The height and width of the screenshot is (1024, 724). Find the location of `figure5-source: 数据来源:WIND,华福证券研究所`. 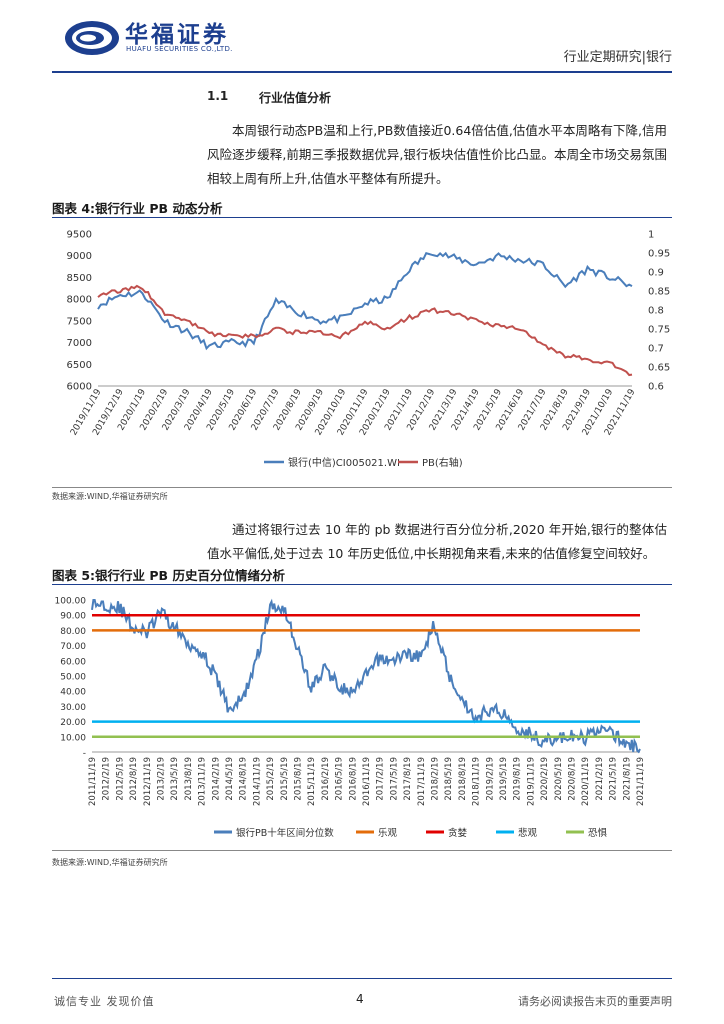

figure5-source: 数据来源:WIND,华福证券研究所 is located at coordinates (110, 862).